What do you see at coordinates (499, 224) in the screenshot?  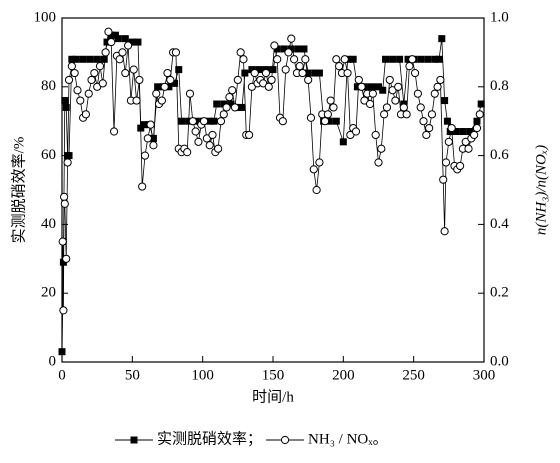 I see `y2-tick-label: 0.4` at bounding box center [499, 224].